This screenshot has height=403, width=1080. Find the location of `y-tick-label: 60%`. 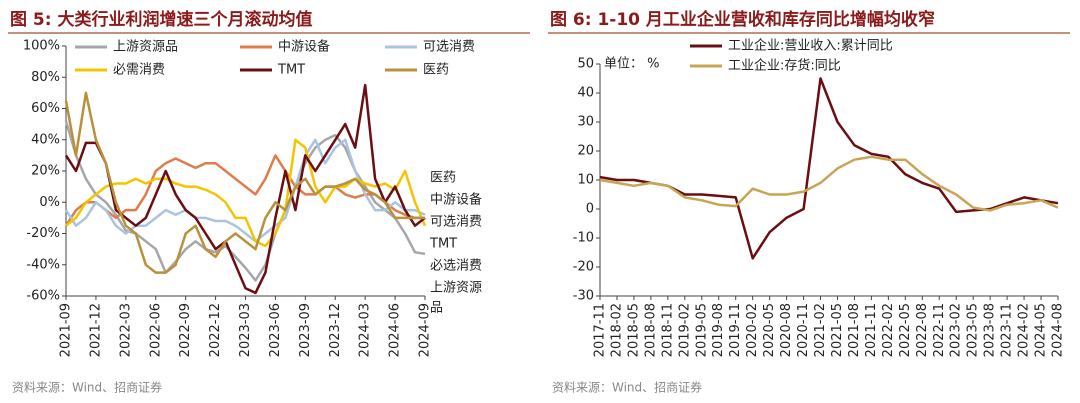

y-tick-label: 60% is located at coordinates (45, 108).